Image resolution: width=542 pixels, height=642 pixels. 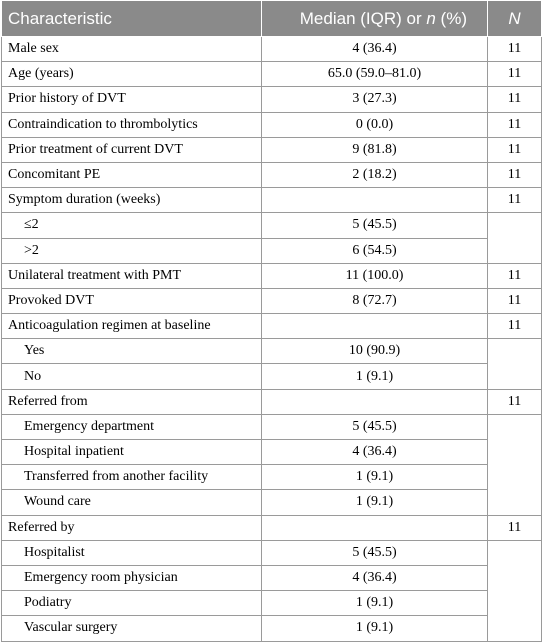 What do you see at coordinates (374, 175) in the screenshot?
I see `row-value: 2 (18.2)` at bounding box center [374, 175].